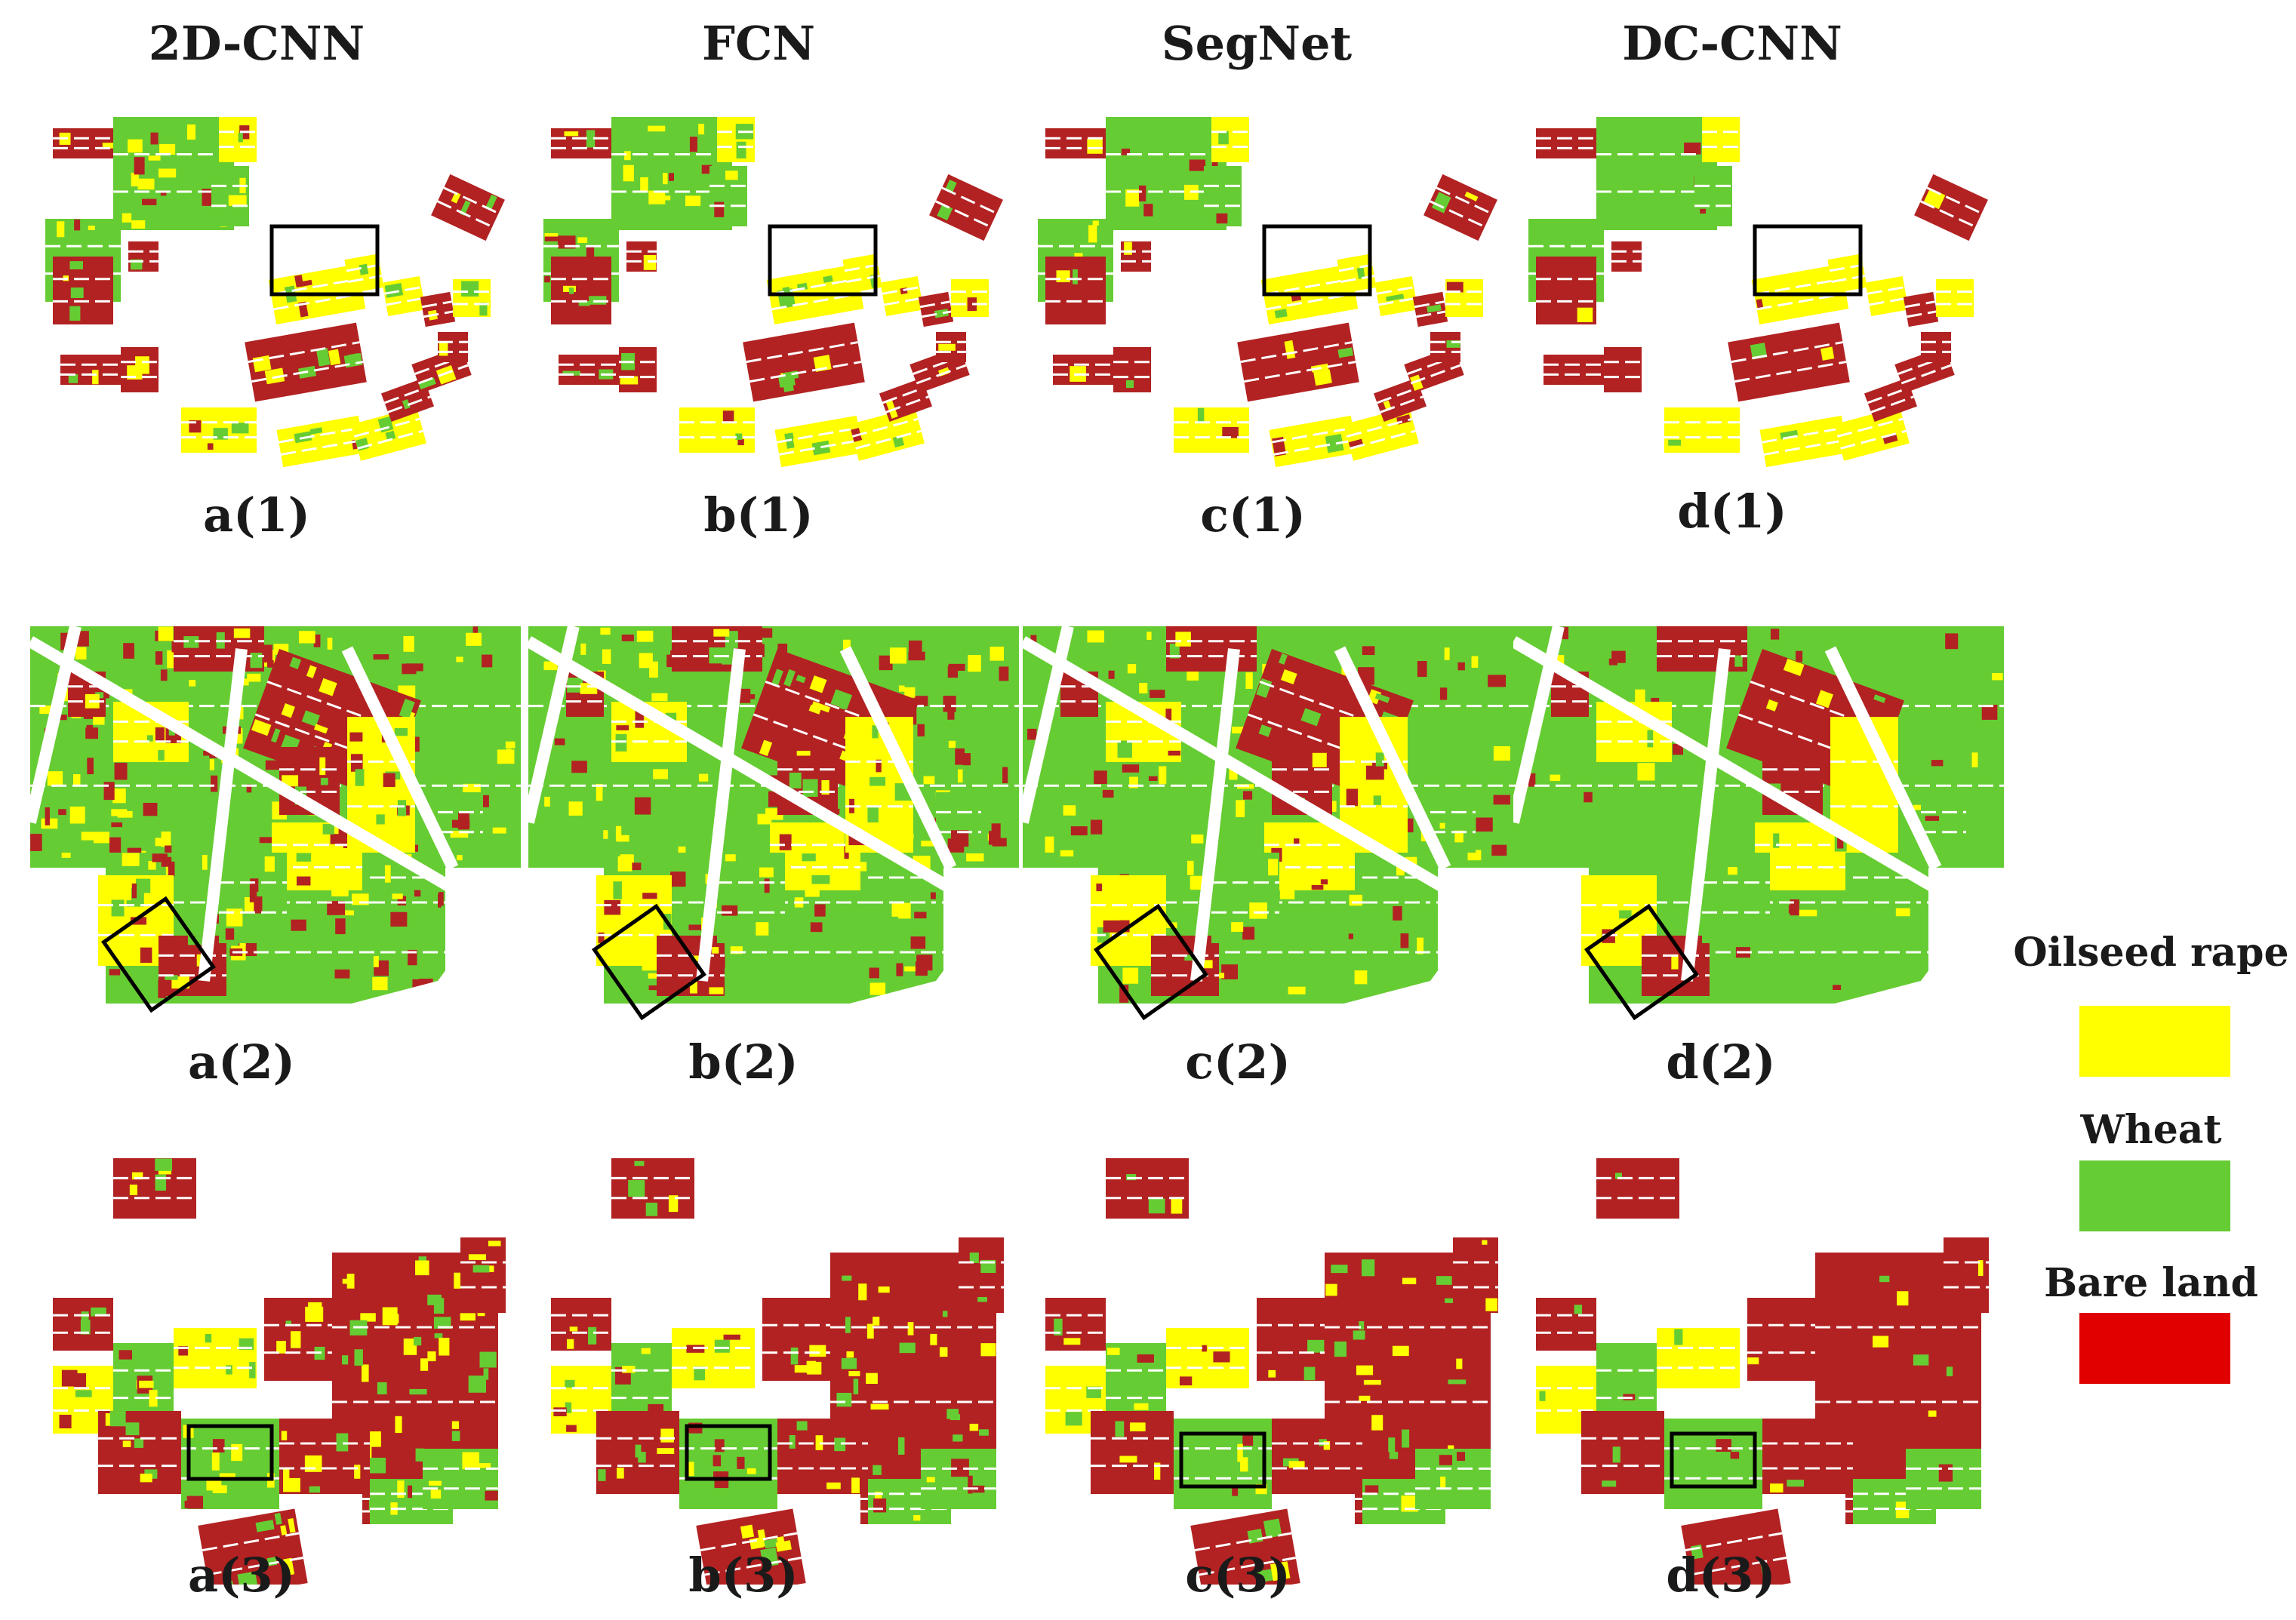 The width and height of the screenshot is (2296, 1620). What do you see at coordinates (2154, 1195) in the screenshot?
I see `legend-swatch-wheat` at bounding box center [2154, 1195].